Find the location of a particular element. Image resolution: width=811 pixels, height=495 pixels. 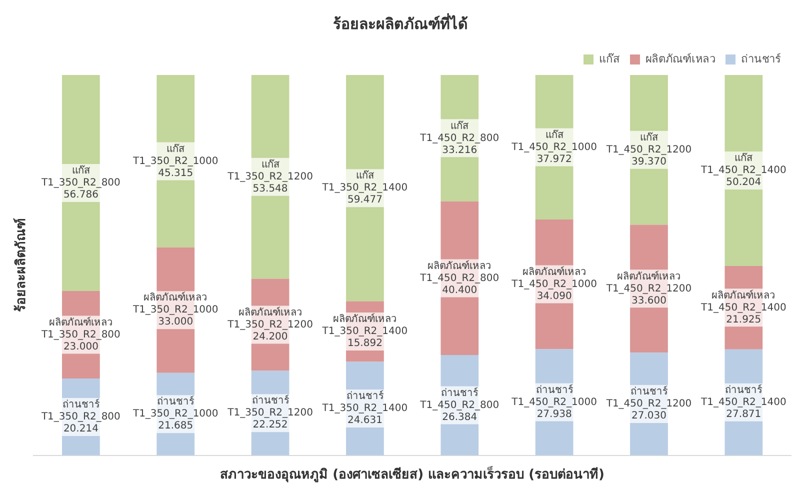

data-label: 27.030 is located at coordinates (648, 416).